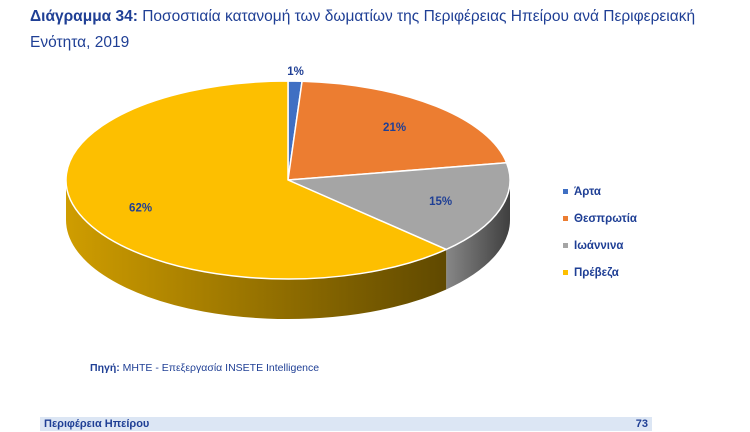  What do you see at coordinates (97, 424) in the screenshot?
I see `footer-region: Περιφέρεια Ηπείρου` at bounding box center [97, 424].